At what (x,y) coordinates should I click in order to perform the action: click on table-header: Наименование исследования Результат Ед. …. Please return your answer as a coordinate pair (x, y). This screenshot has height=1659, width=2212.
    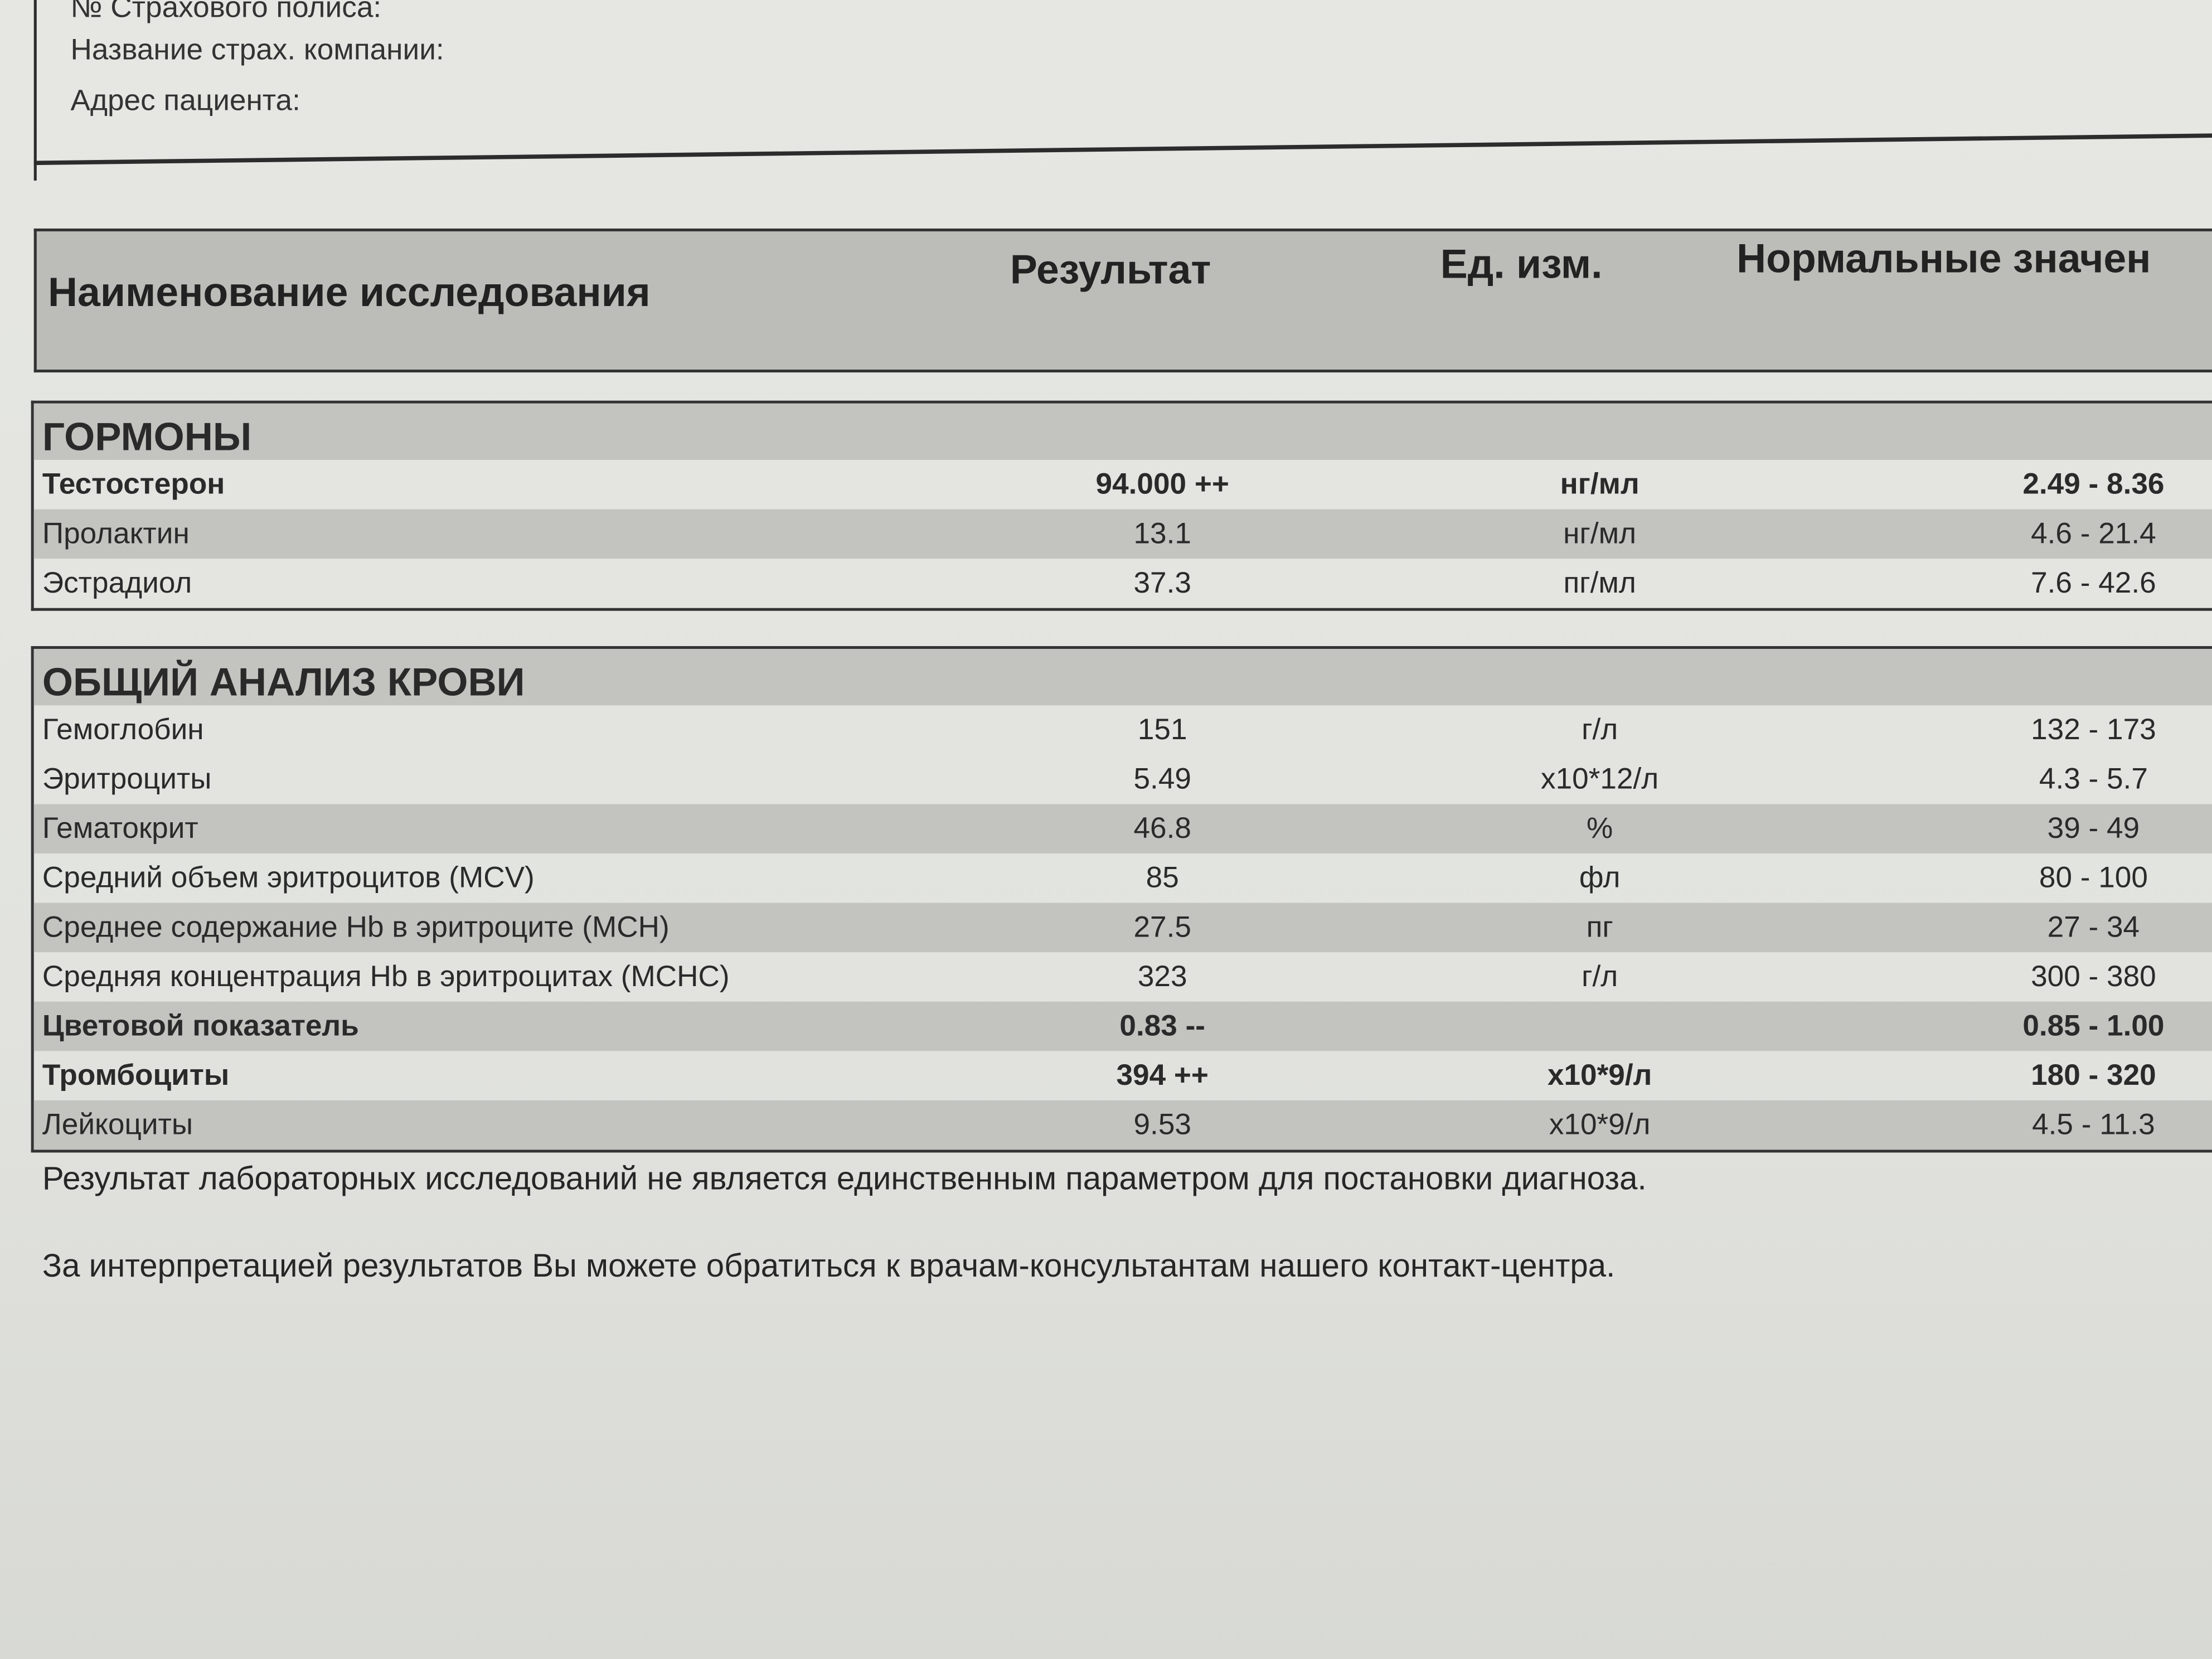
    Looking at the image, I should click on (1122, 300).